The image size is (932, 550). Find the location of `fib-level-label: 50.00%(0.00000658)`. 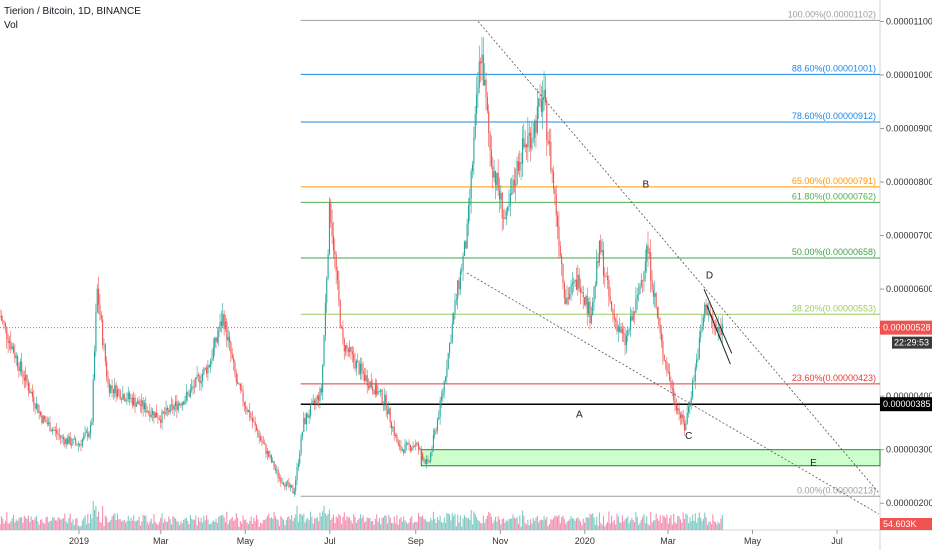

fib-level-label: 50.00%(0.00000658) is located at coordinates (834, 252).